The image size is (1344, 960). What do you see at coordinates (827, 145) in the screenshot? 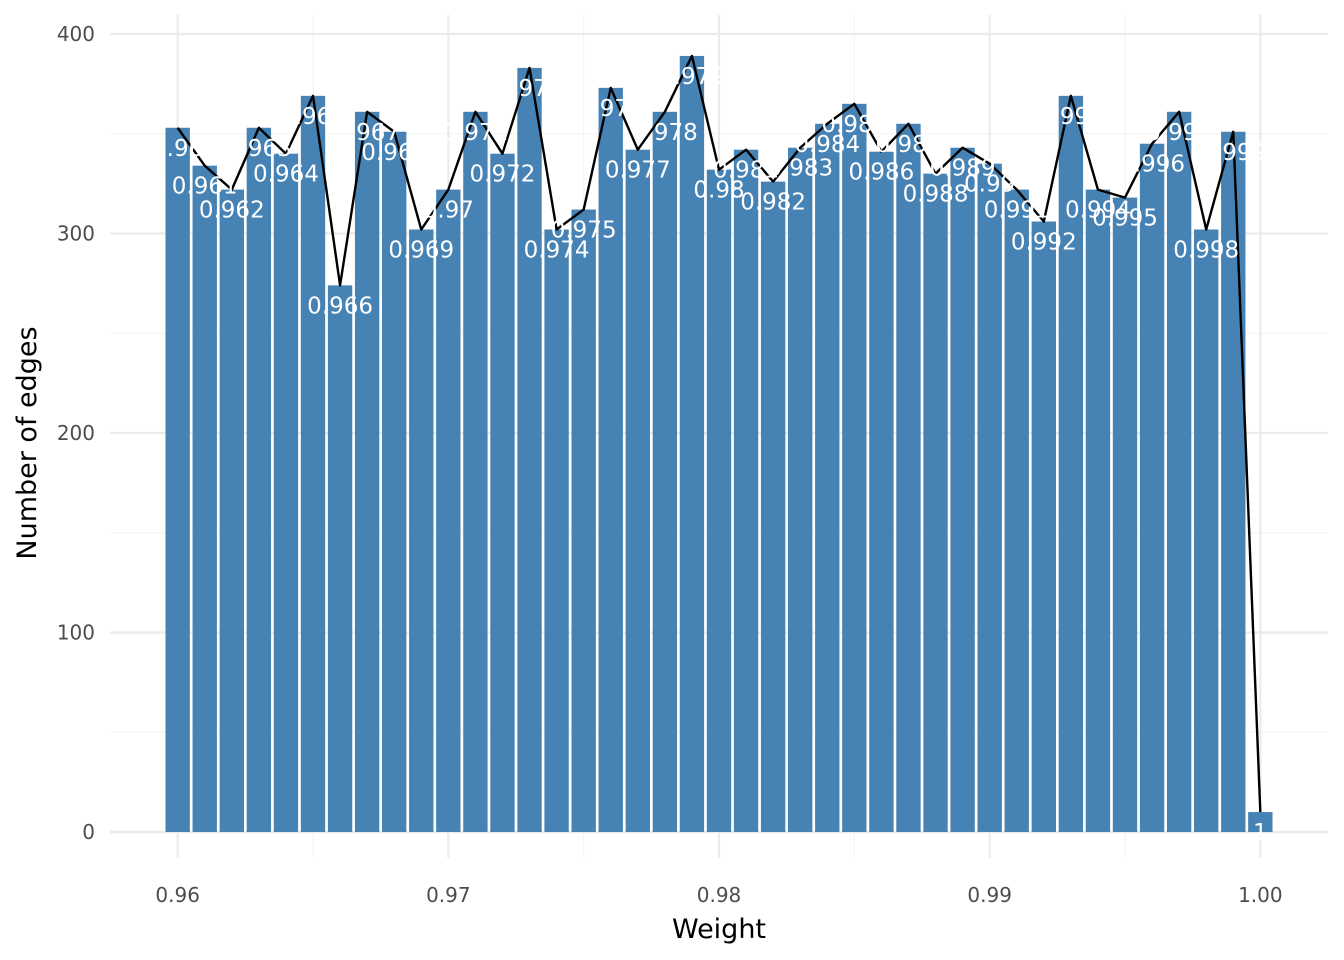
I see `bar-value-label: 0.984` at bounding box center [827, 145].